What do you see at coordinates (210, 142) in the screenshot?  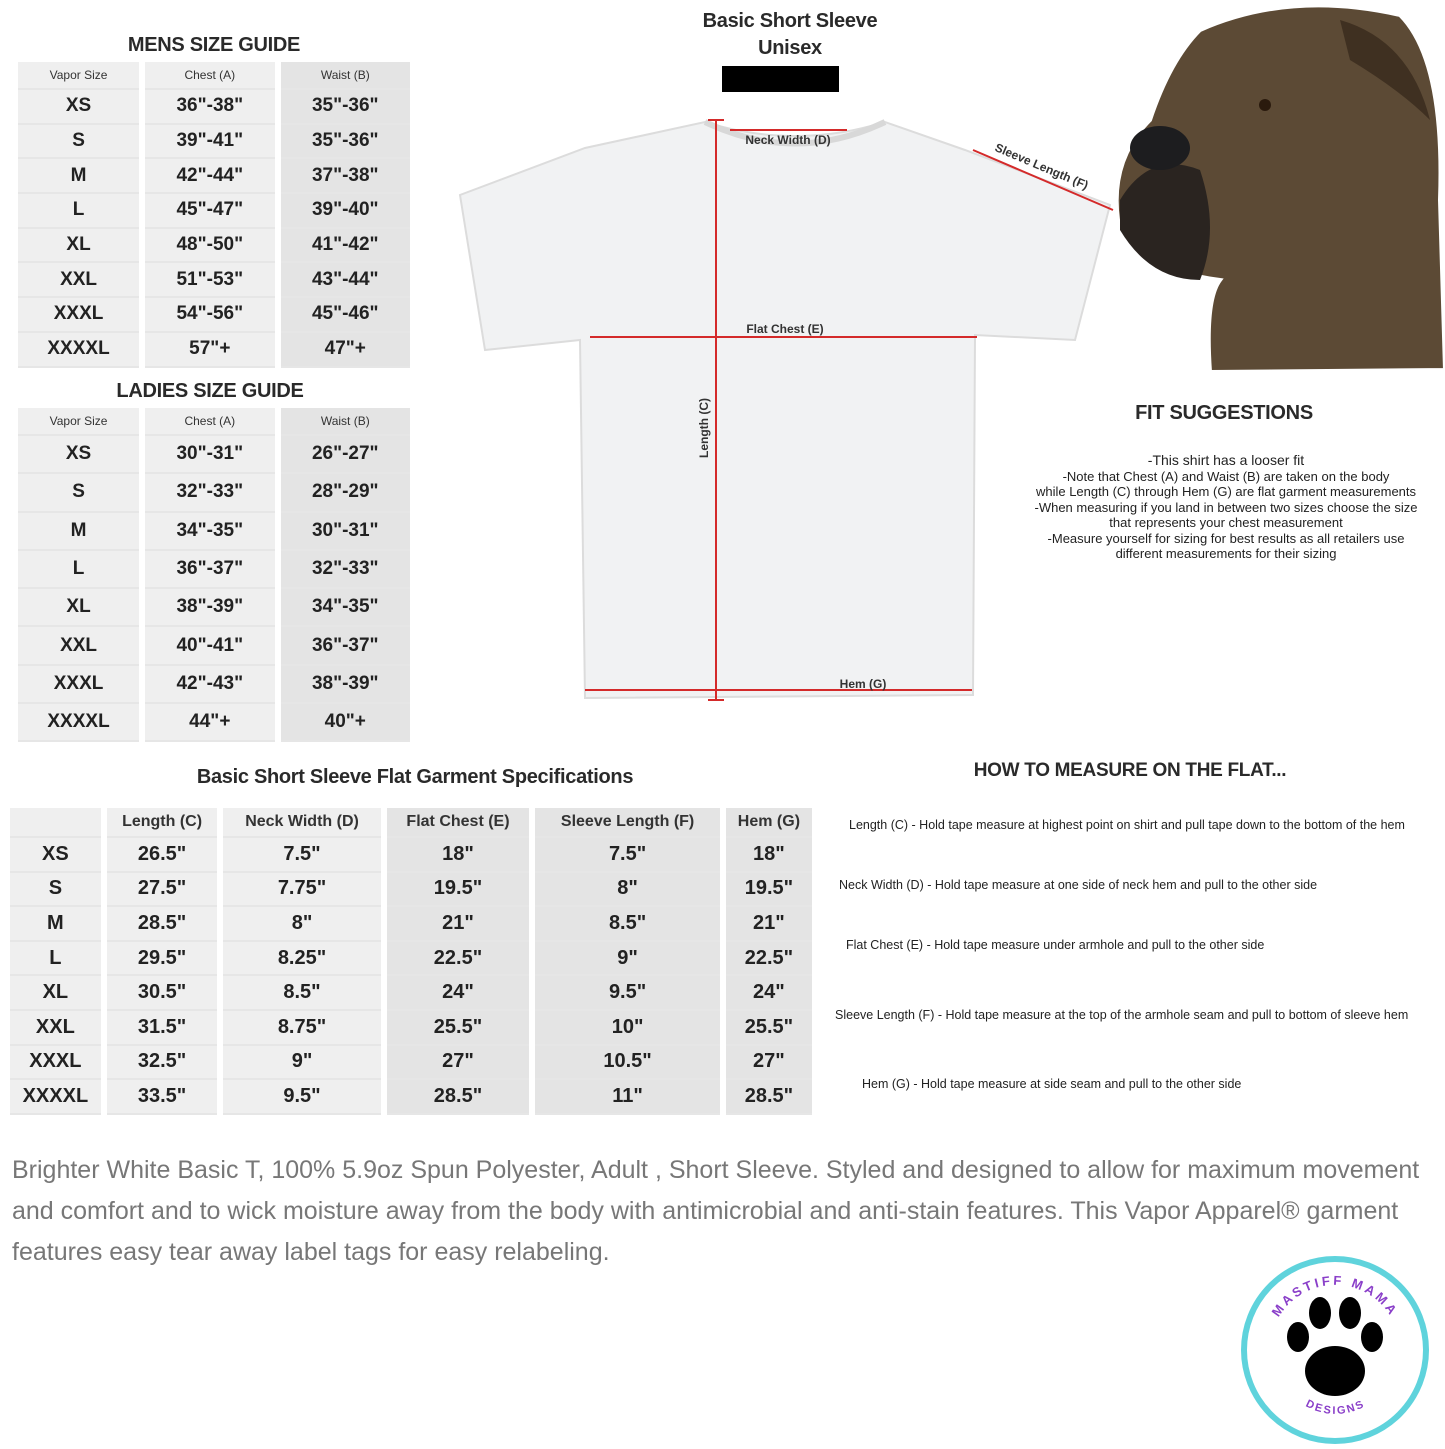 I see `value-cell: 39"-41"` at bounding box center [210, 142].